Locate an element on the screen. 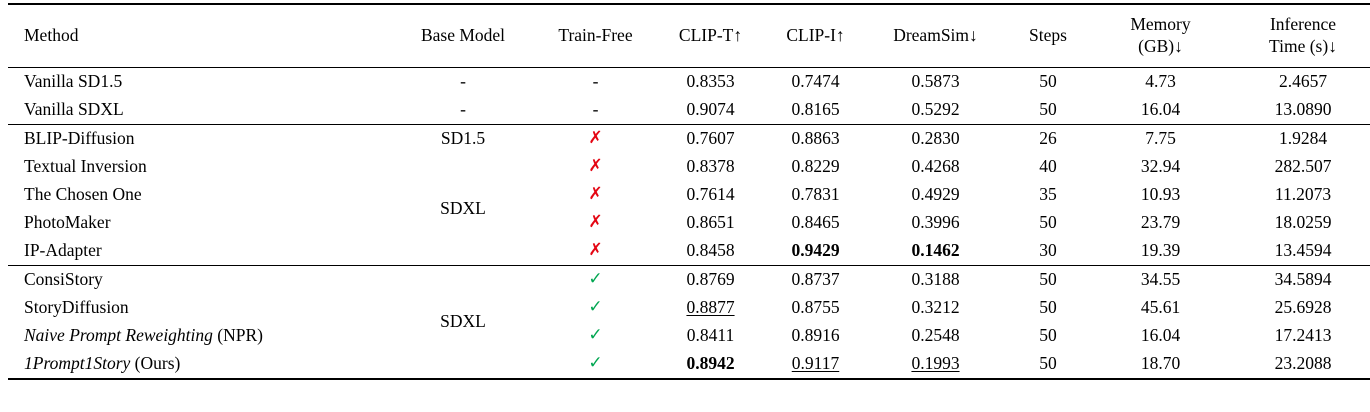 The height and width of the screenshot is (412, 1370). cell-clip-t: 0.9074 is located at coordinates (710, 109).